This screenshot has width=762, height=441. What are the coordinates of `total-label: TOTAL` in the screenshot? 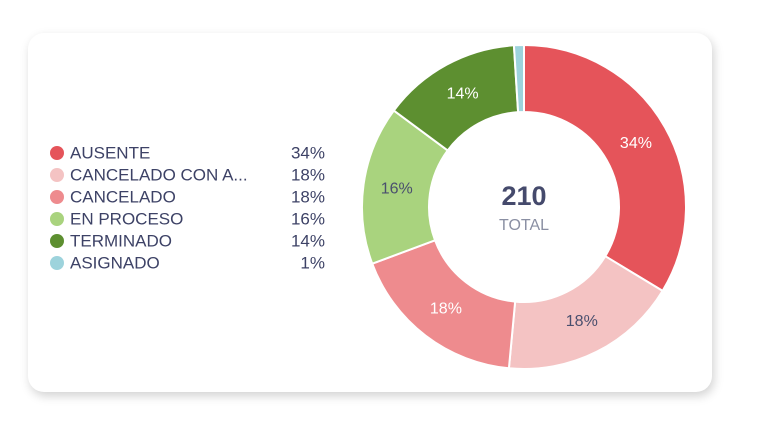 It's located at (524, 225).